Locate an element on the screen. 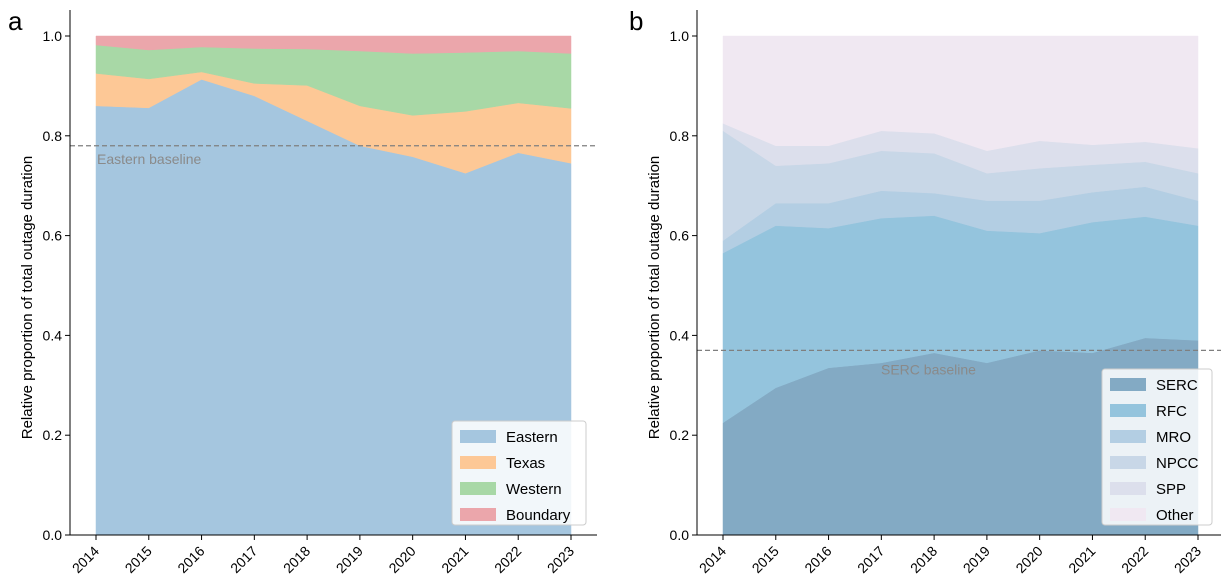  legend: Eastern Texas Western Boundary is located at coordinates (519, 473).